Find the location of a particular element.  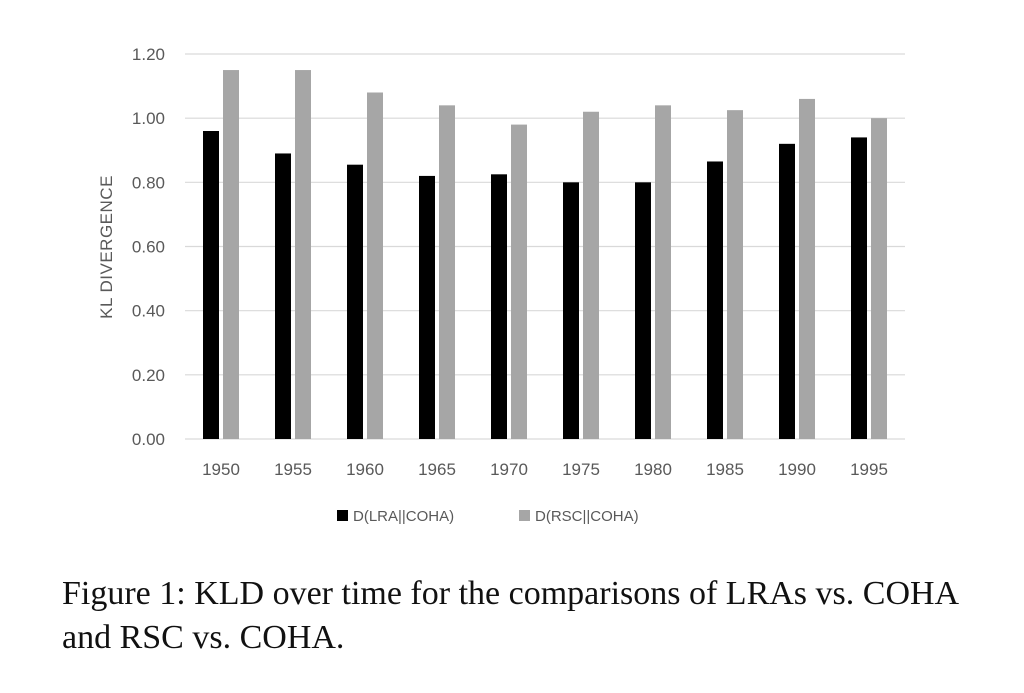

y-tick-label: 0.60 is located at coordinates (148, 247).